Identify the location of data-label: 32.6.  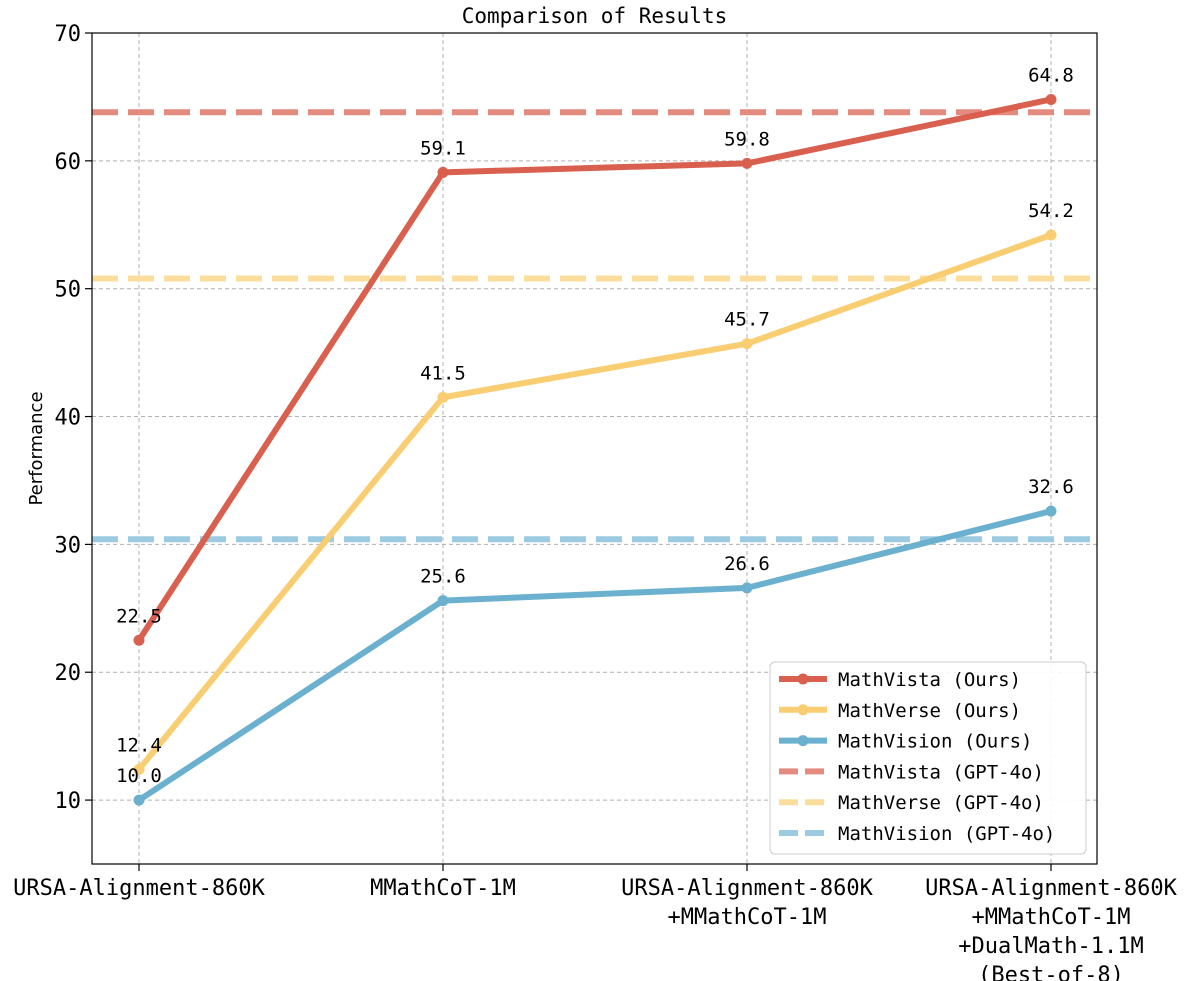
(1051, 487).